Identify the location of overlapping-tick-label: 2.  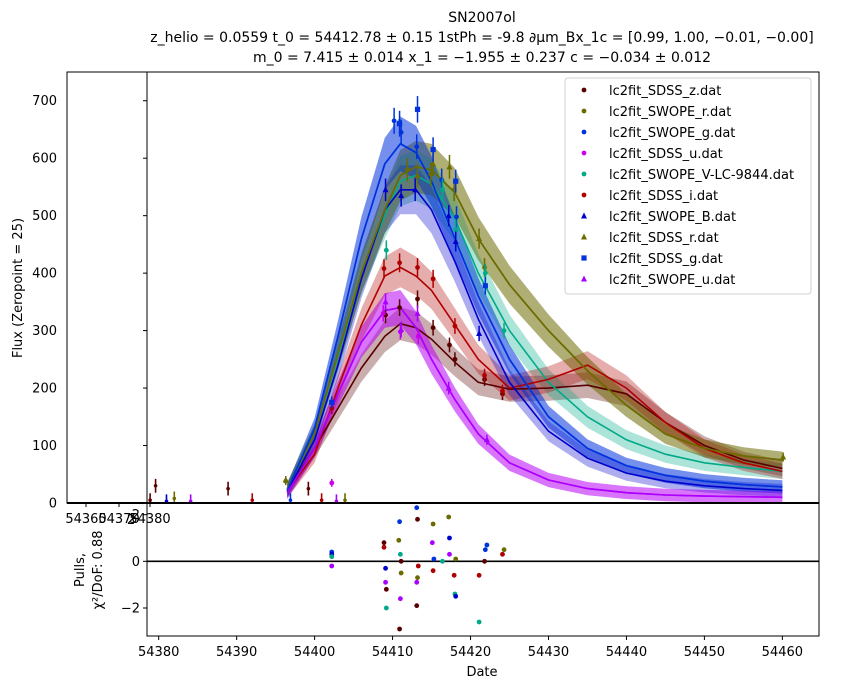
(131, 520).